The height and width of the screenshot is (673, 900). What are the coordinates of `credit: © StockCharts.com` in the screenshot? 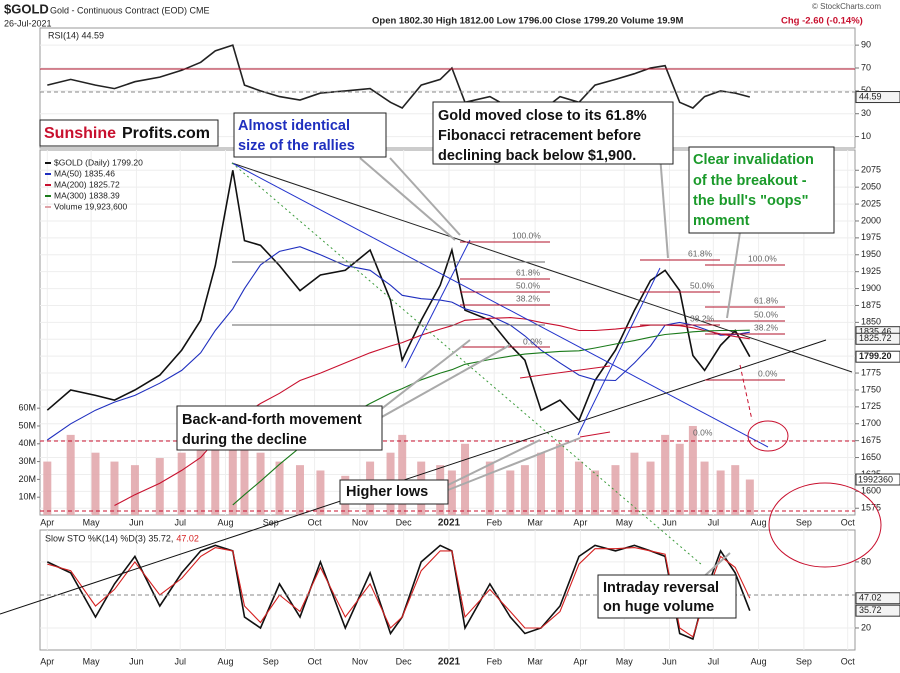 It's located at (846, 6).